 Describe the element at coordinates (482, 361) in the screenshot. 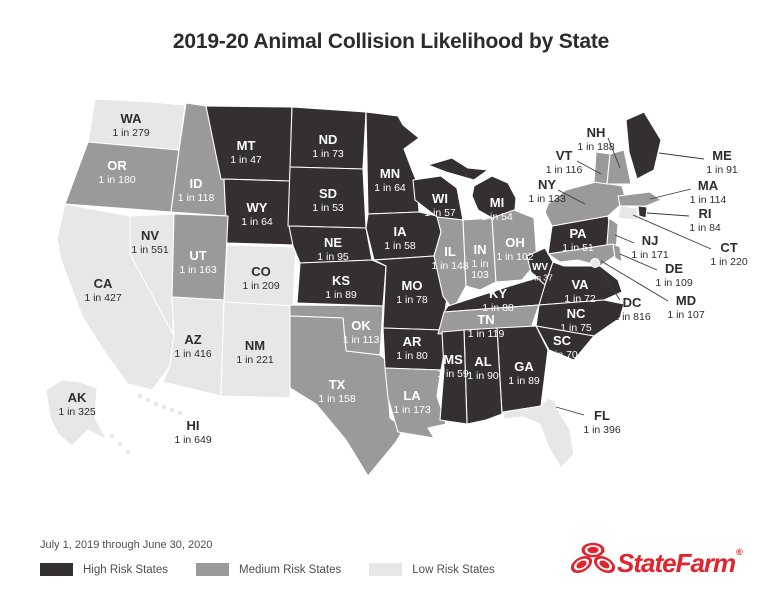

I see `svg-text: AL` at that location.